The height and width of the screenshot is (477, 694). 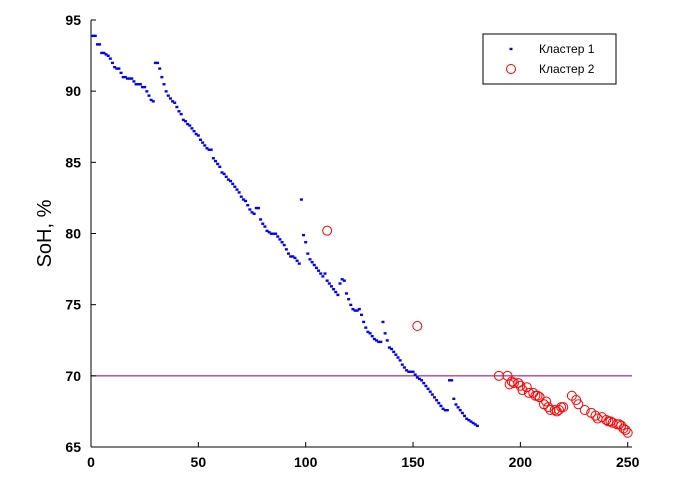 I want to click on legend-box, so click(x=549, y=59).